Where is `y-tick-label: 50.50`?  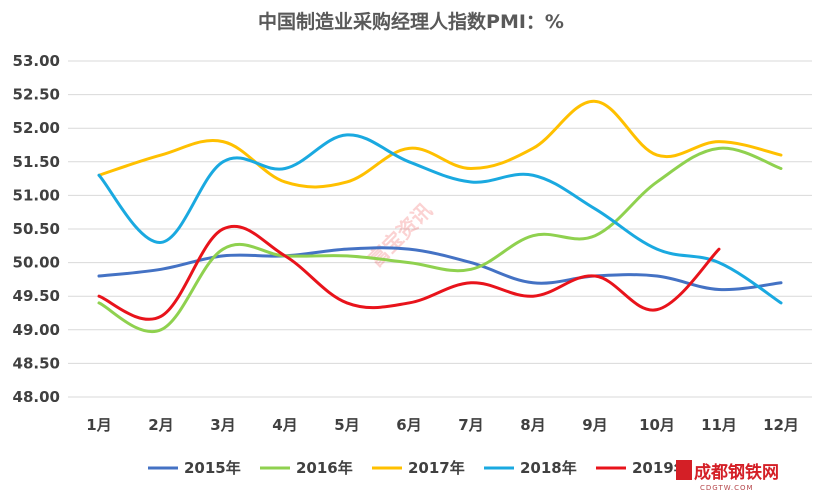
y-tick-label: 50.50 is located at coordinates (36, 229).